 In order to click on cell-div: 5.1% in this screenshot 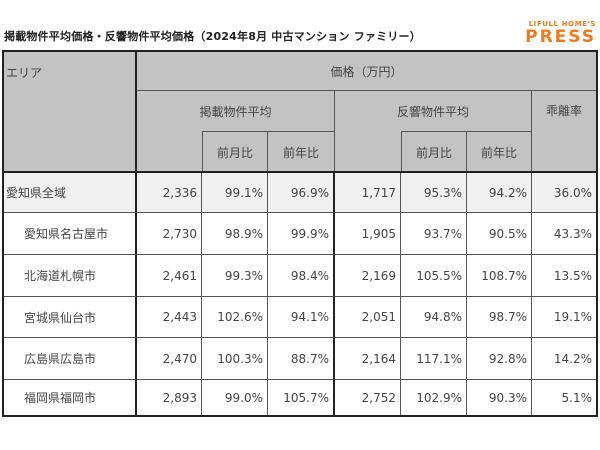, I will do `click(564, 397)`.